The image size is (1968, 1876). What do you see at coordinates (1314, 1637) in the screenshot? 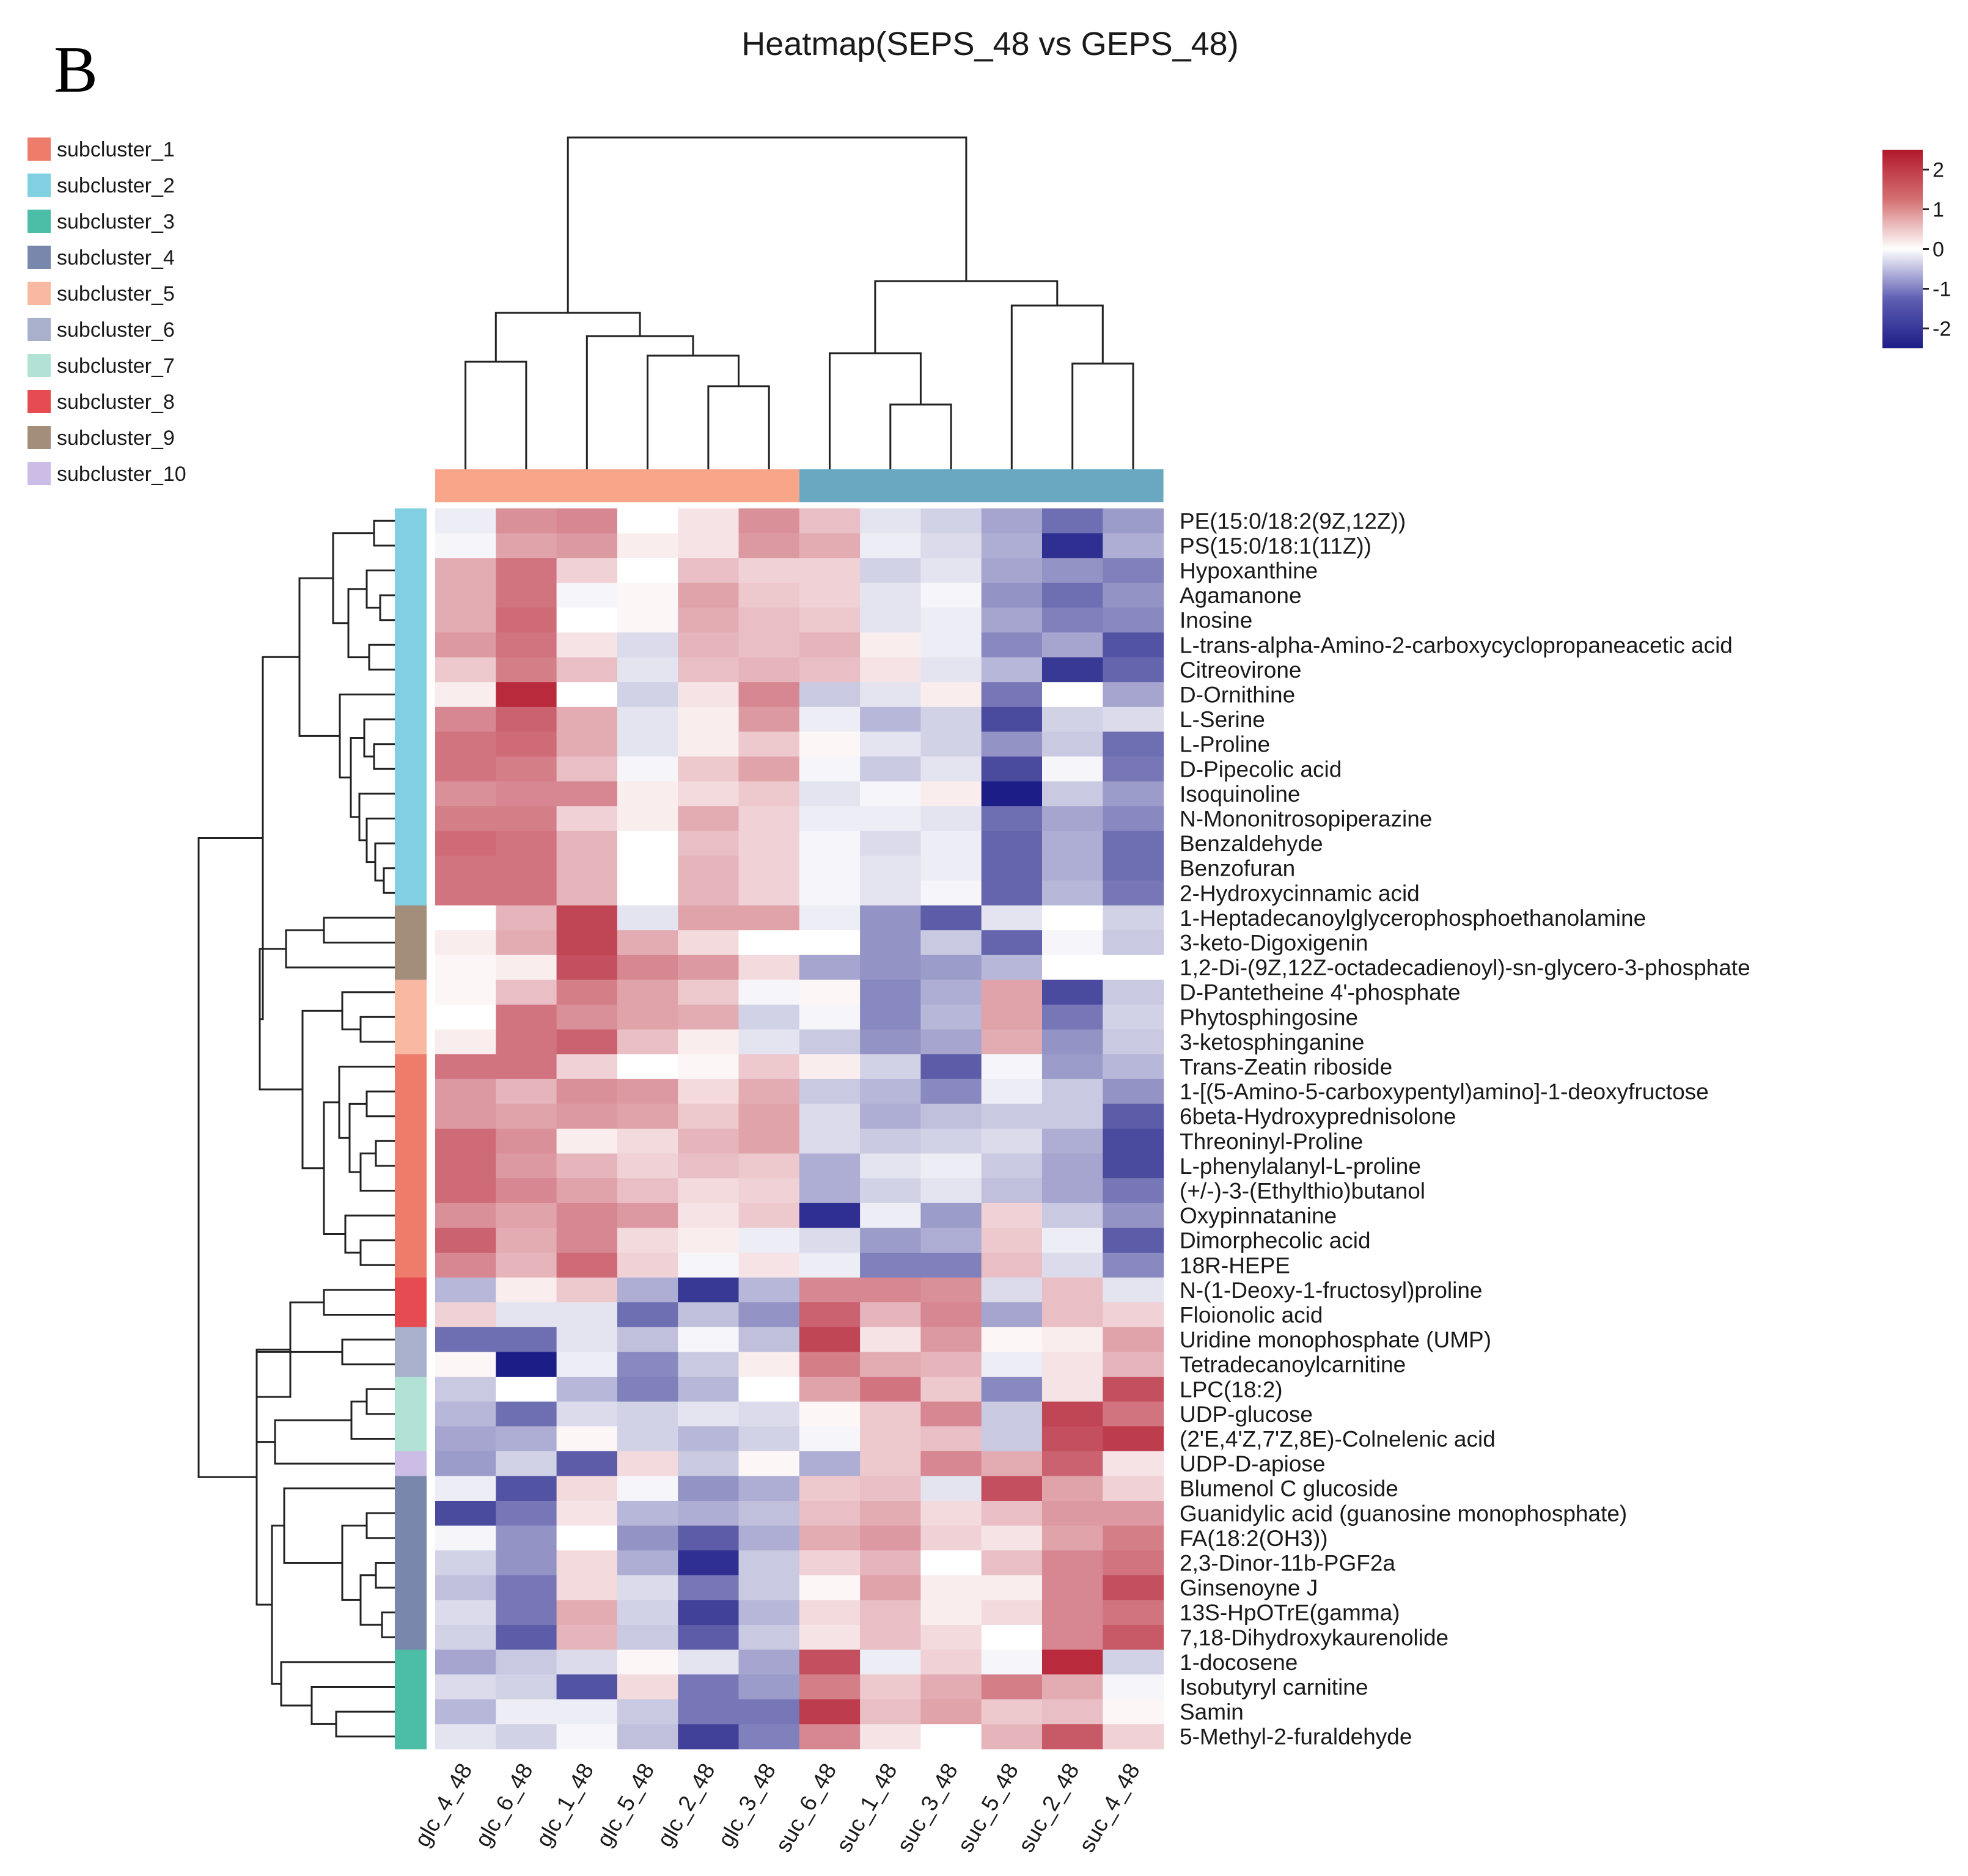
I see `row-label: 7,18-Dihydroxykaurenolide` at bounding box center [1314, 1637].